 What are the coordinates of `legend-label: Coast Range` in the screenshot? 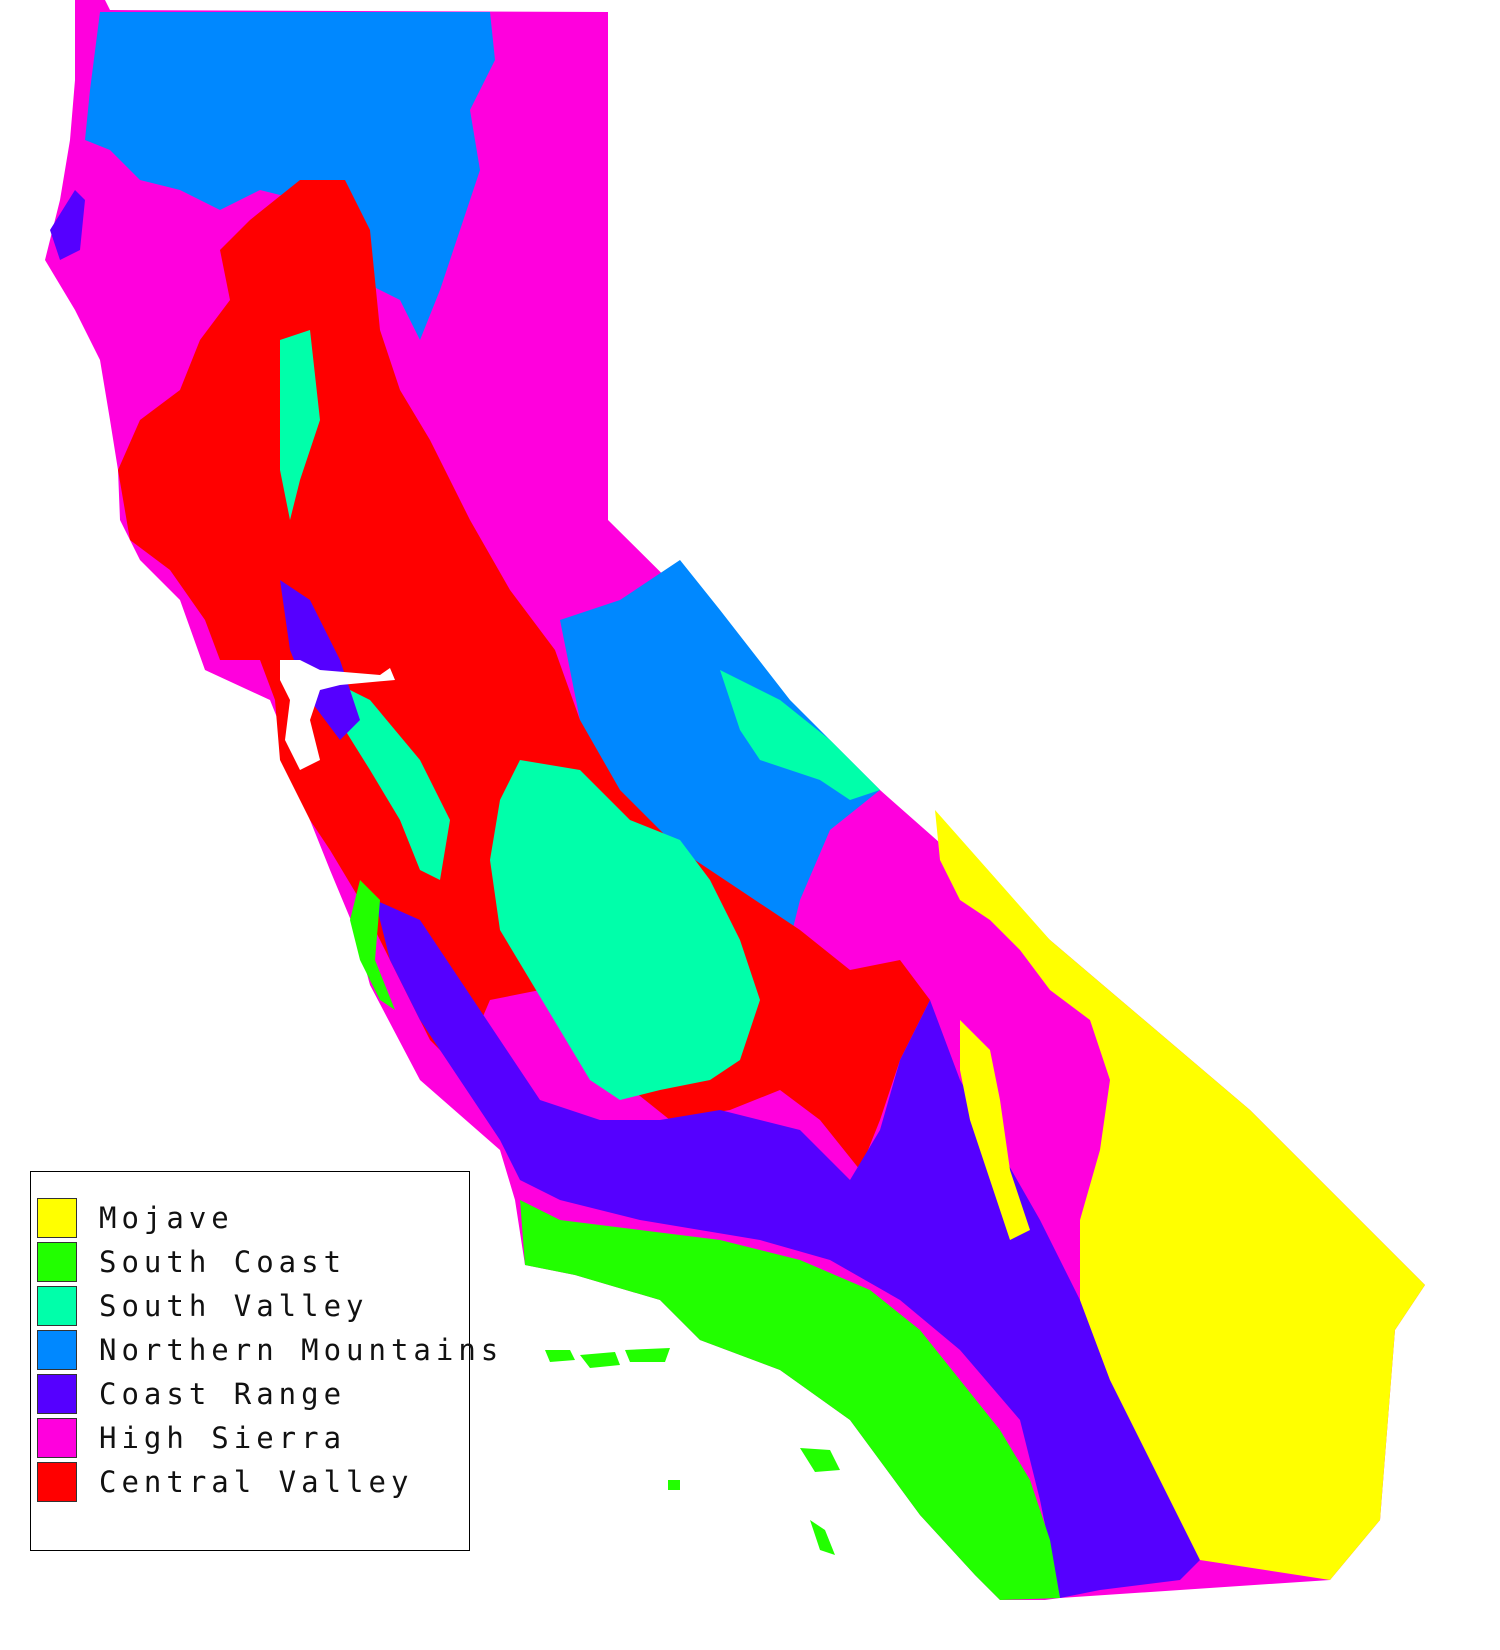 It's located at (223, 1394).